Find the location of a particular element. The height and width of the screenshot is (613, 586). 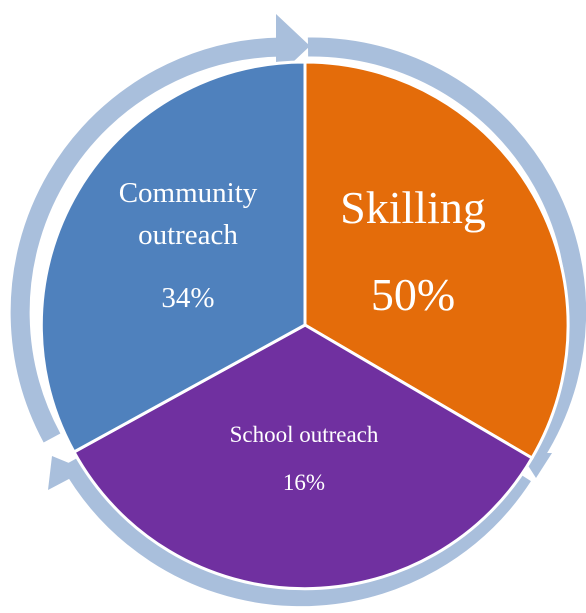

school-outreach-value: 16% is located at coordinates (304, 482).